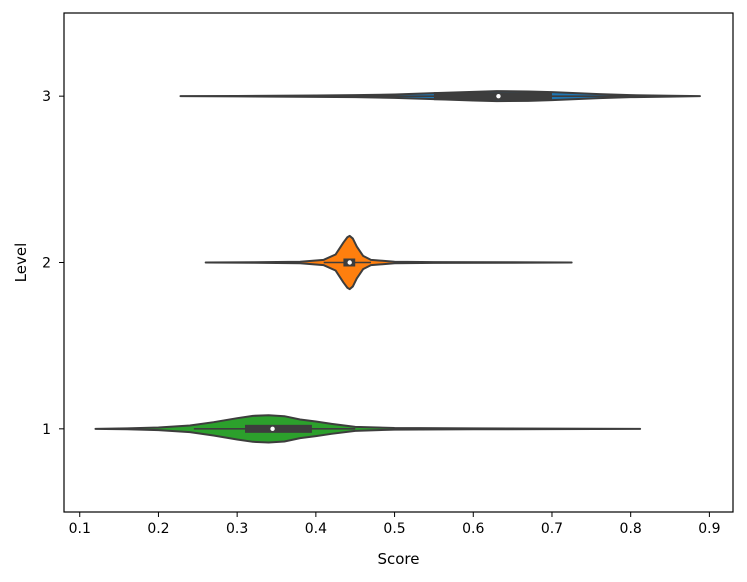 The image size is (747, 582). Describe the element at coordinates (316, 529) in the screenshot. I see `x-tick-label: 0.4` at that location.